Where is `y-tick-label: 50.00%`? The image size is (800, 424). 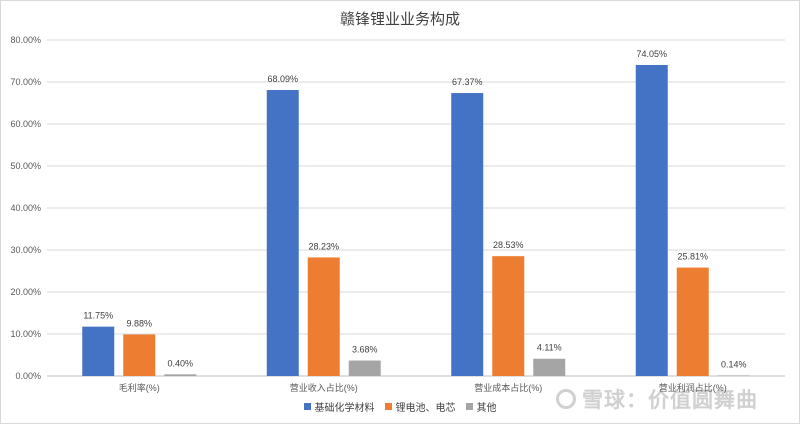 y-tick-label: 50.00% is located at coordinates (25, 166).